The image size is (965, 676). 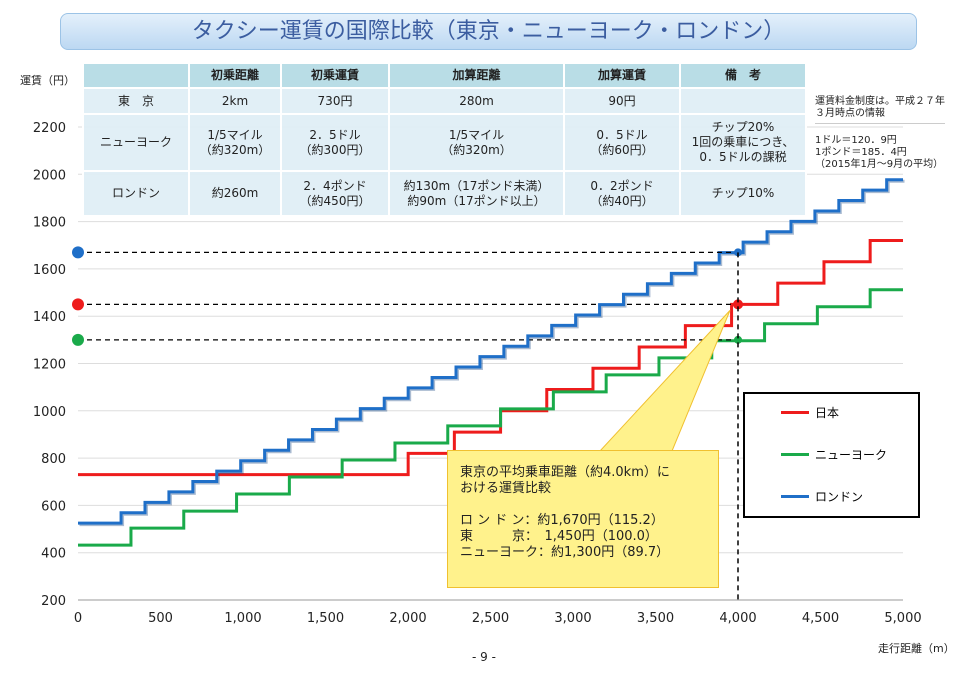 I want to click on system-note: 運賃料金制度は。平成２７年 ３月時点の情報, so click(x=880, y=110).